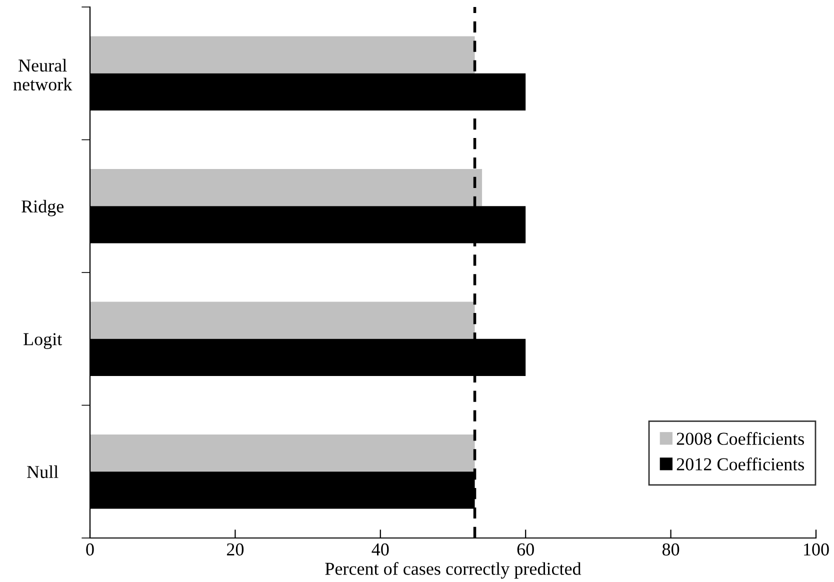  What do you see at coordinates (90, 549) in the screenshot?
I see `x-tick-label: 0` at bounding box center [90, 549].